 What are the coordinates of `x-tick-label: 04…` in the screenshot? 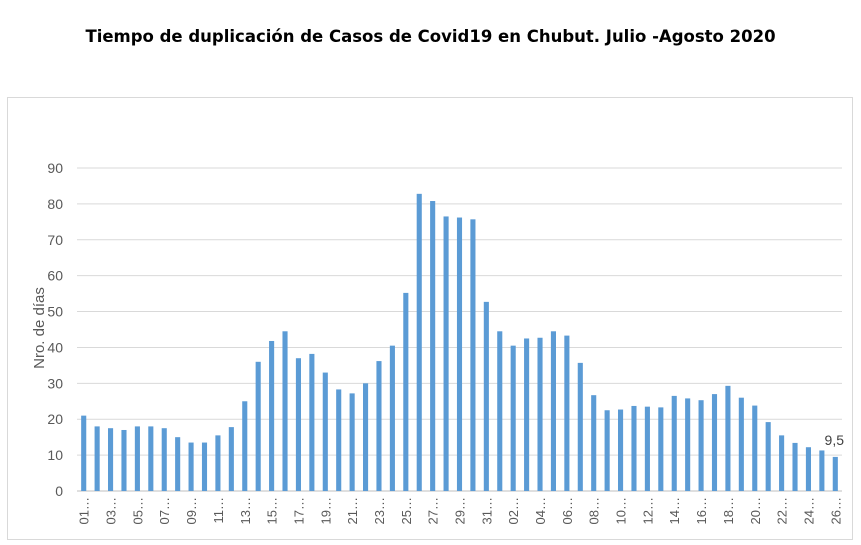 It's located at (540, 510).